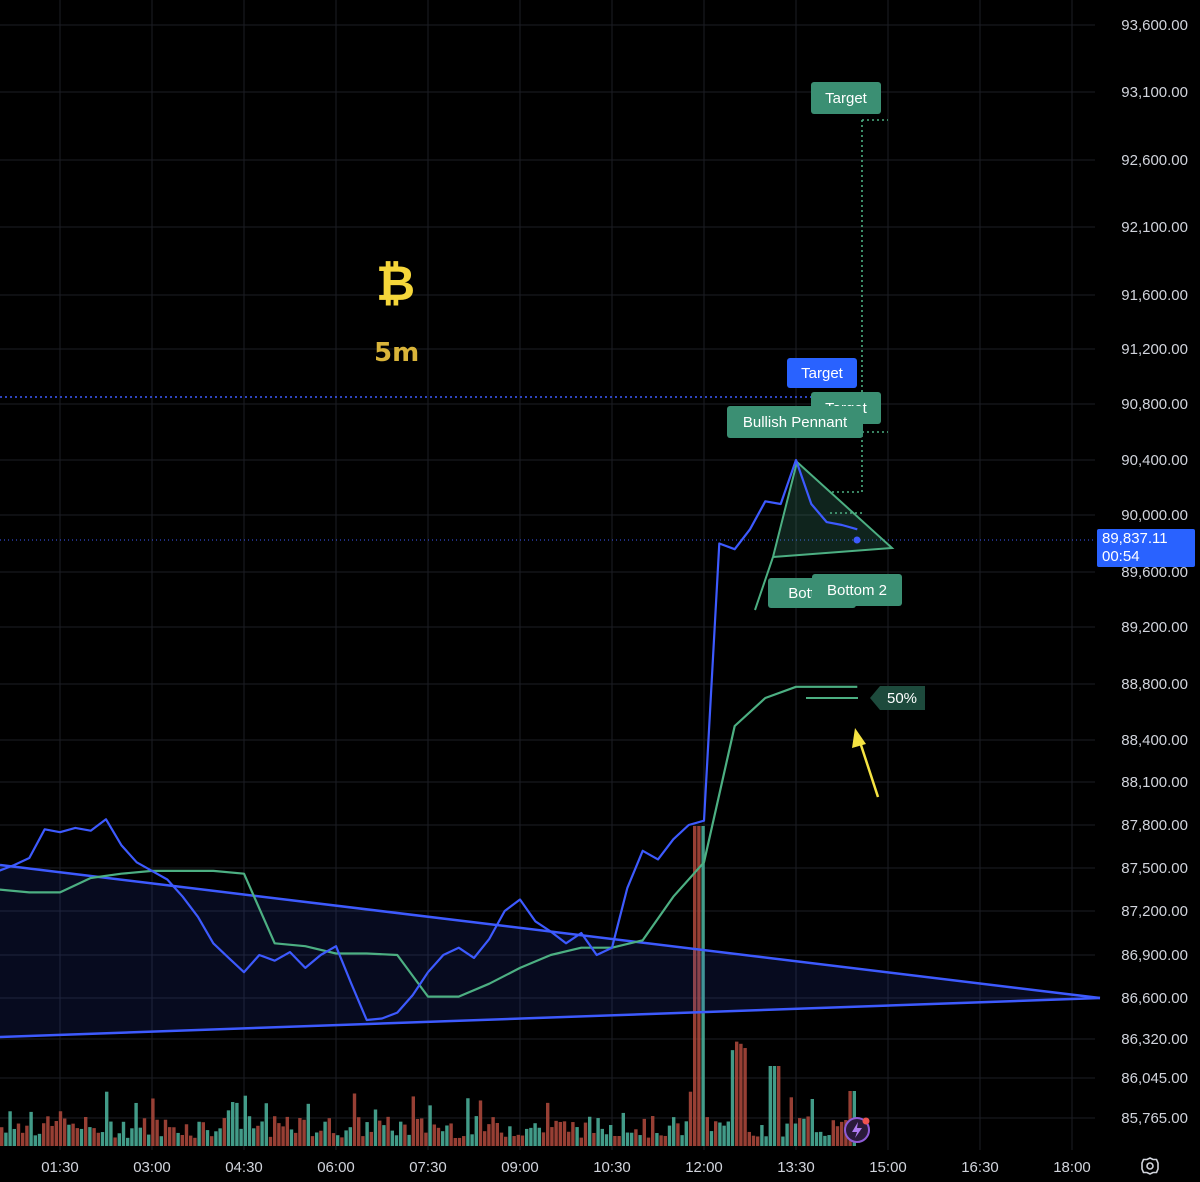 This screenshot has width=1200, height=1182. I want to click on y-tick-label: 86,045.00, so click(1154, 1078).